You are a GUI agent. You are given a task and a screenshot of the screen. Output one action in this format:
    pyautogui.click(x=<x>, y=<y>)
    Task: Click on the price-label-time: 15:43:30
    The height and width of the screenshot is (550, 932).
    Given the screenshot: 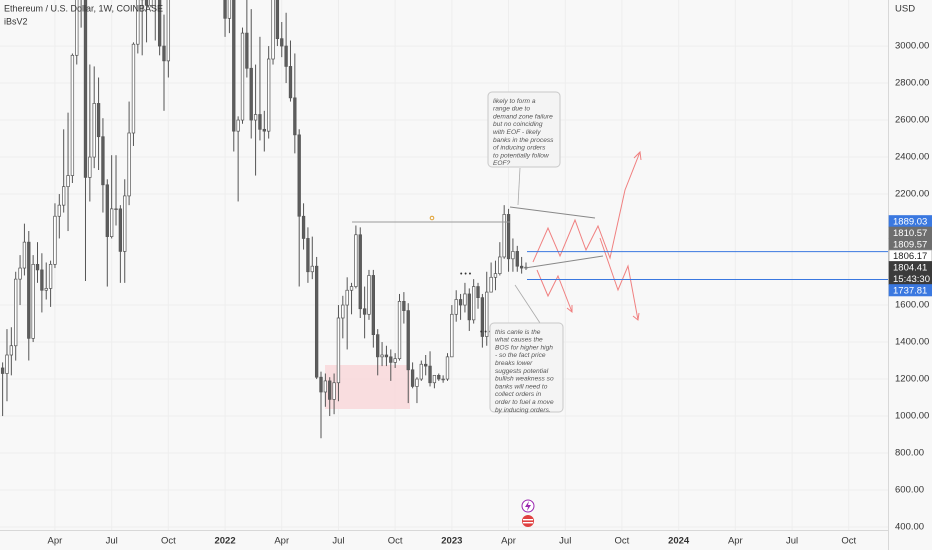 What is the action you would take?
    pyautogui.click(x=911, y=279)
    